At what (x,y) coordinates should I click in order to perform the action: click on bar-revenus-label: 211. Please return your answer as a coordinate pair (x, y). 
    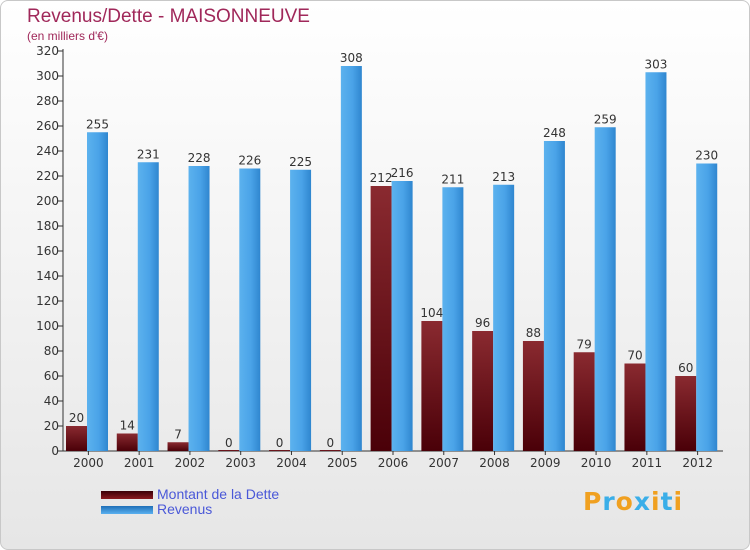
    Looking at the image, I should click on (452, 179).